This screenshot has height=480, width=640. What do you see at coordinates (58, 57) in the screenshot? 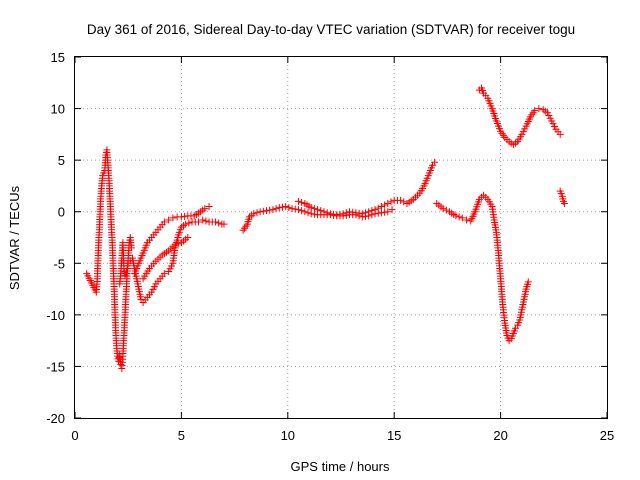
I see `y-tick-label: 15` at bounding box center [58, 57].